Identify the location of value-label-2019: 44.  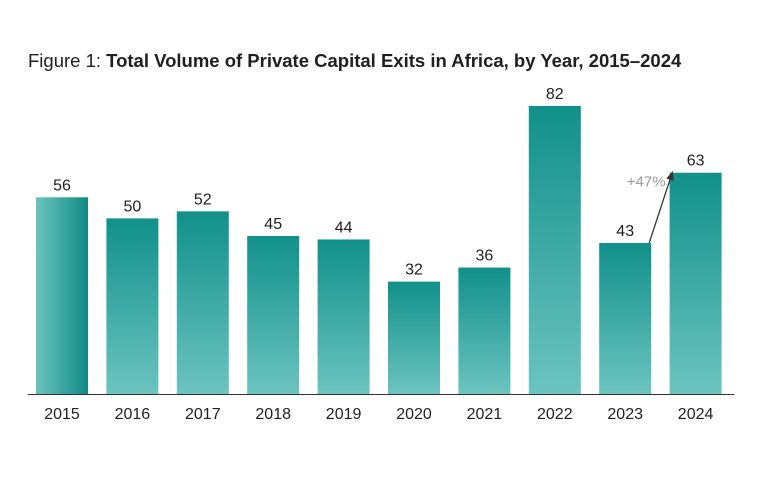
(344, 227).